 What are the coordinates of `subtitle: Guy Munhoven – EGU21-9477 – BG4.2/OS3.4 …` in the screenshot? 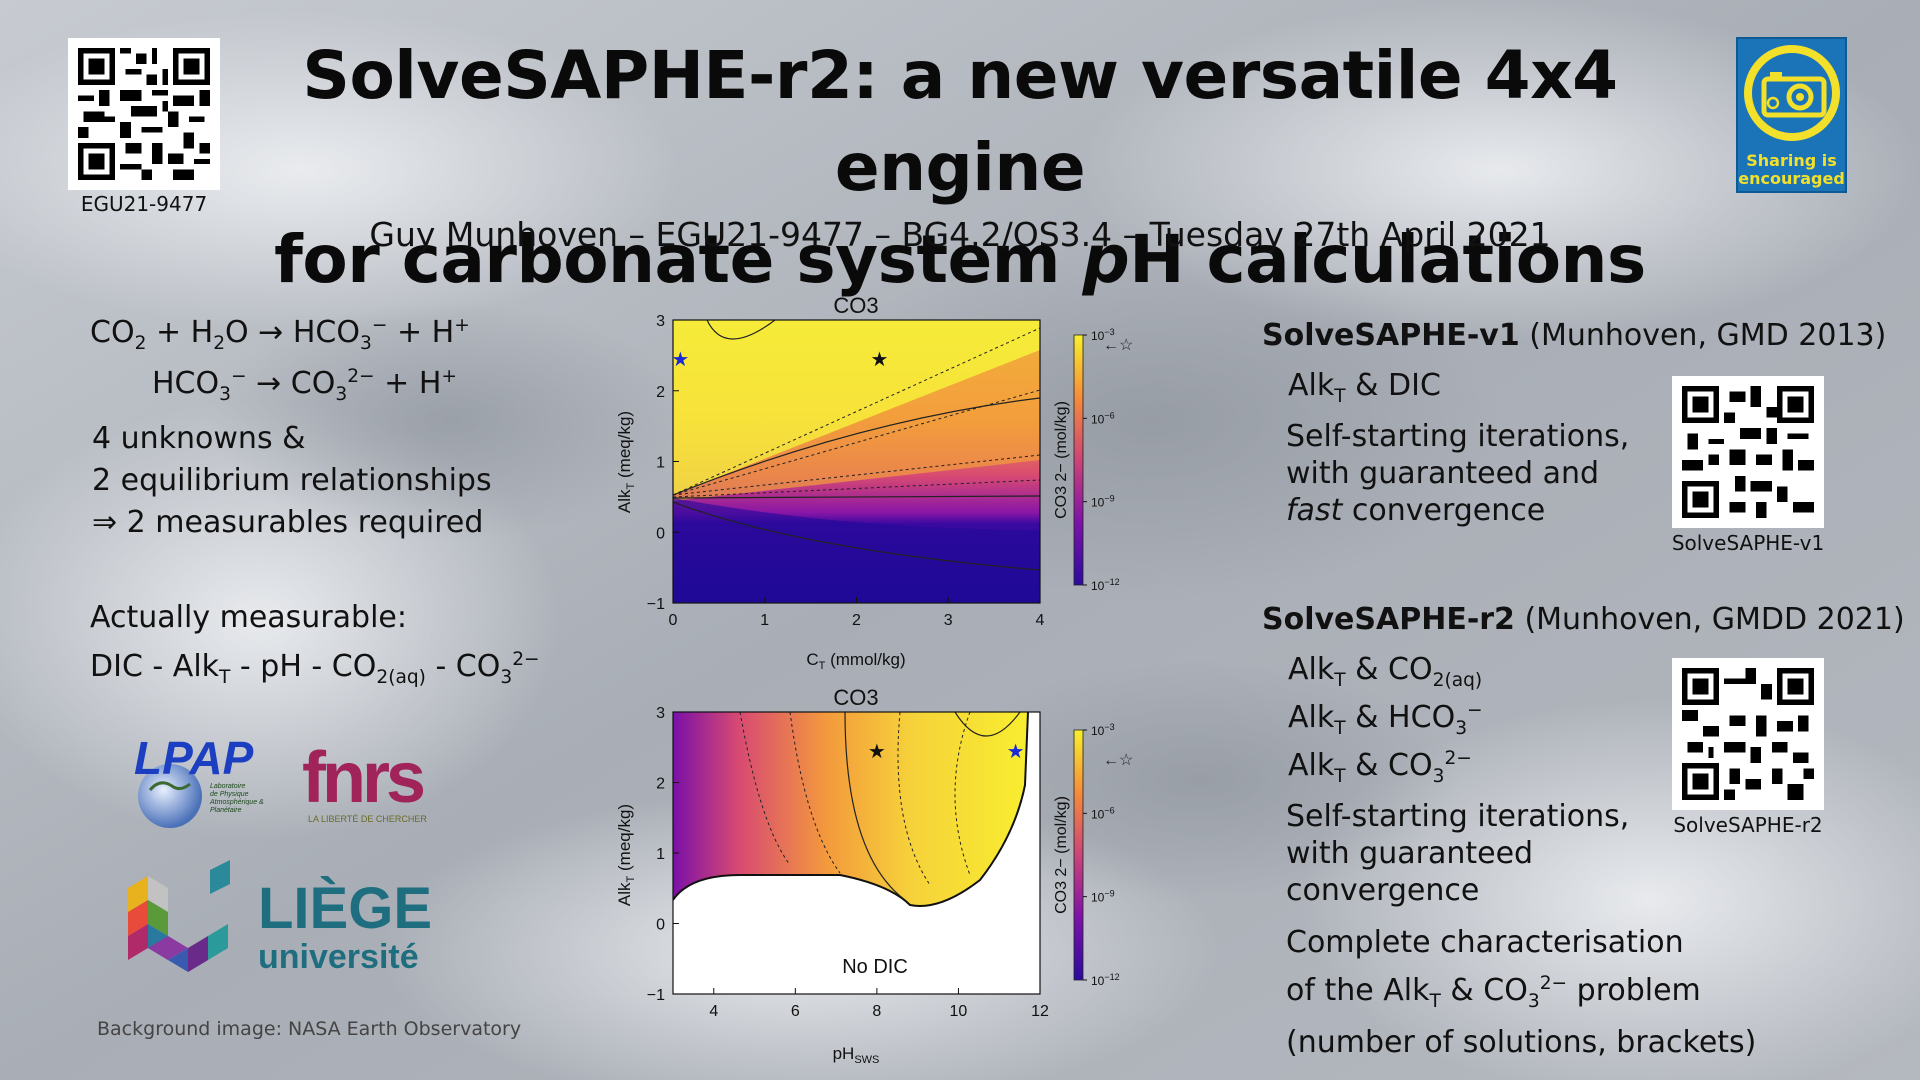 It's located at (960, 234).